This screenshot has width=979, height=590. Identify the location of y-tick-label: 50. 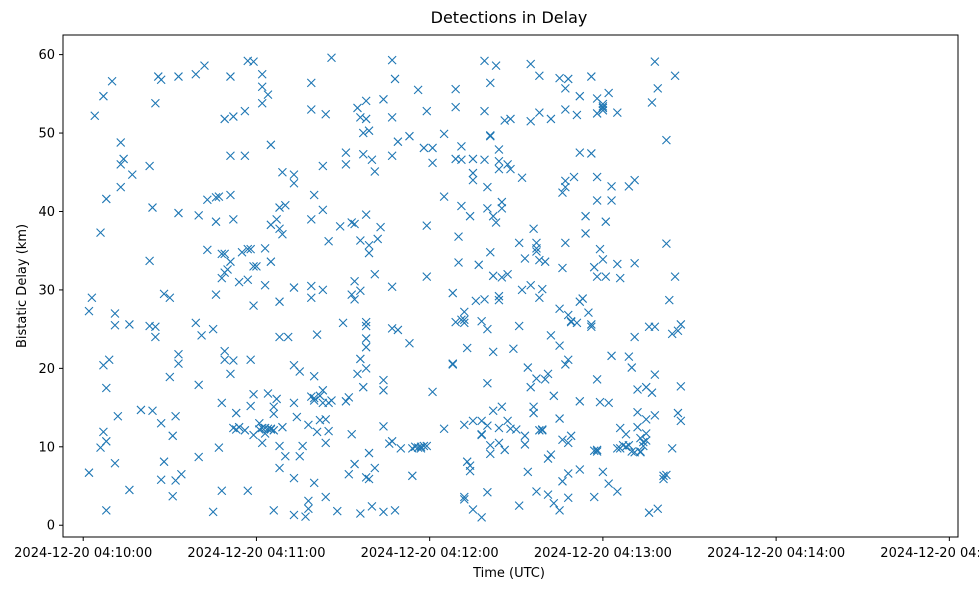
(46, 134).